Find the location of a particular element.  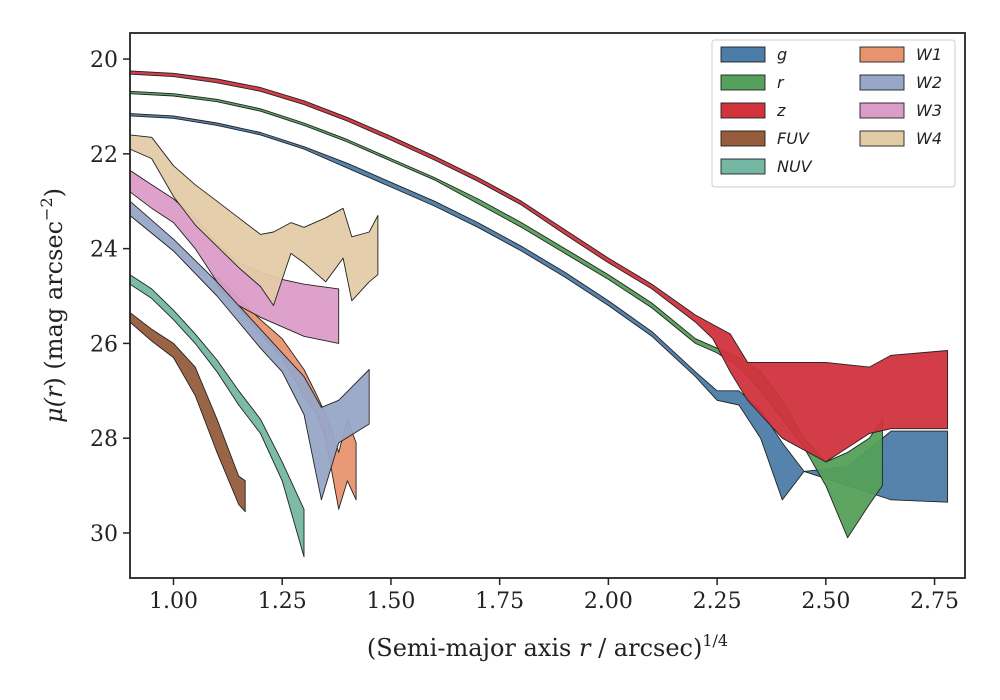

y-tick-label: 20 is located at coordinates (104, 60).